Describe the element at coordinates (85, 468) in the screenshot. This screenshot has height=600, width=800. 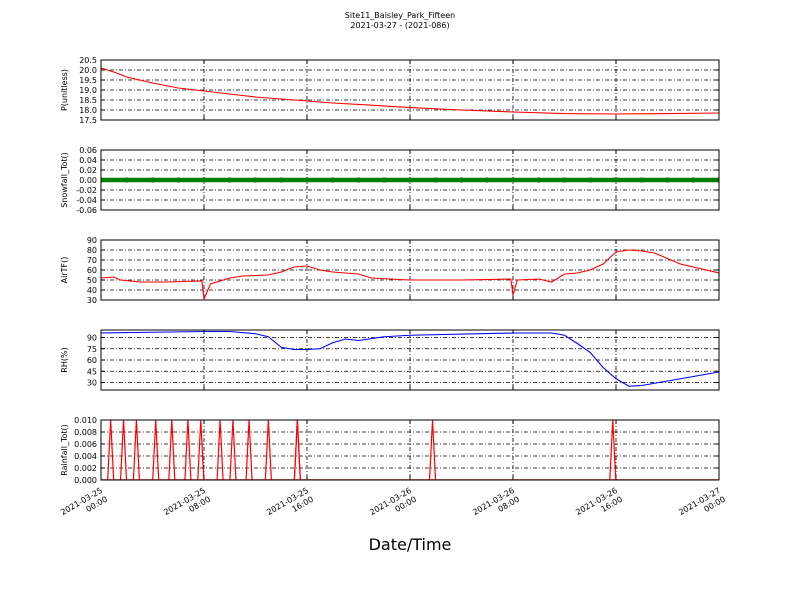
I see `y-tick-label: 0.002` at that location.